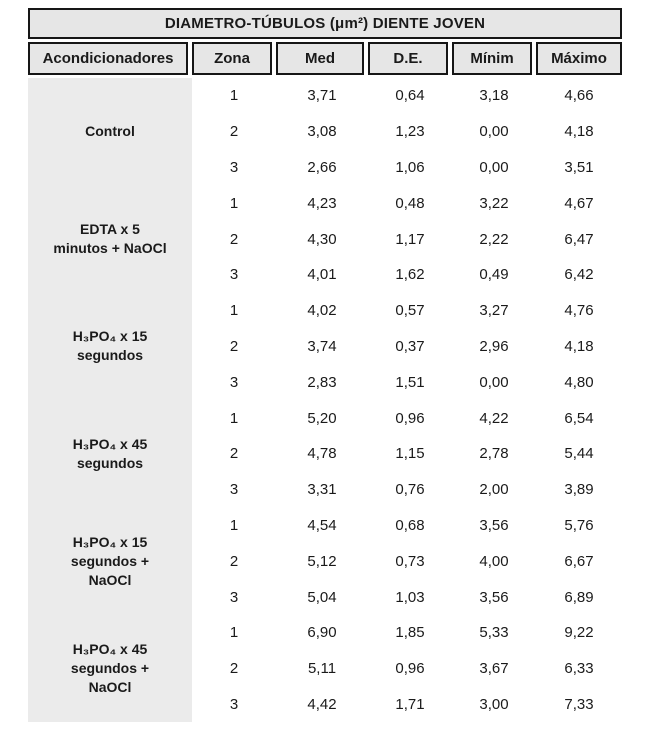 The image size is (650, 730). Describe the element at coordinates (410, 239) in the screenshot. I see `de-cell: 1,17` at that location.